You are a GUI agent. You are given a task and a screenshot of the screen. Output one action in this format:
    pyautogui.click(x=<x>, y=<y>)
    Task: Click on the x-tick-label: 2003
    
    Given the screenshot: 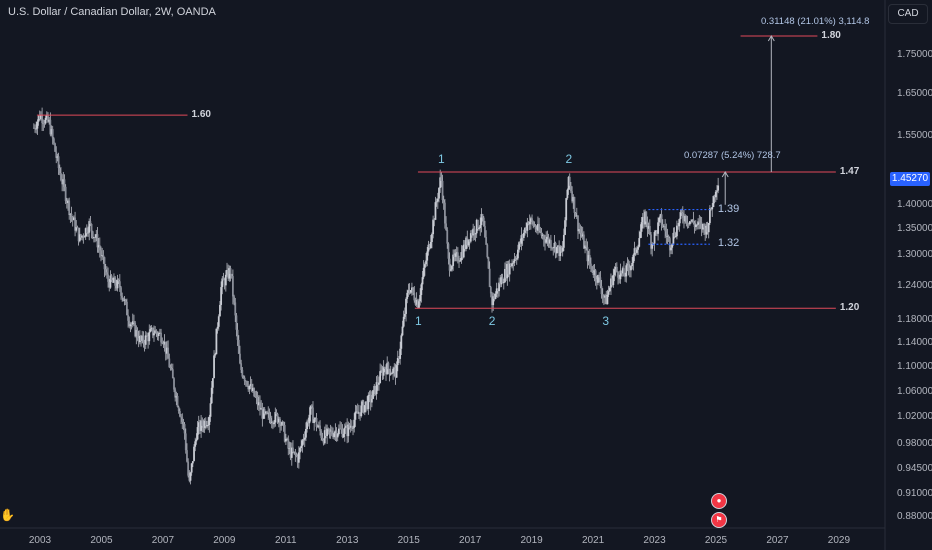 What is the action you would take?
    pyautogui.click(x=40, y=540)
    